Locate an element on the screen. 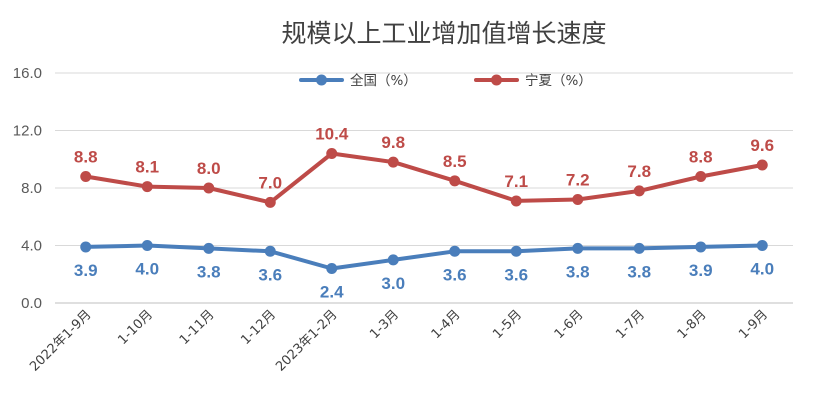 This screenshot has width=827, height=414. y-axis: 0.0 4.0 8.0 12.0 16.0 is located at coordinates (27, 188).